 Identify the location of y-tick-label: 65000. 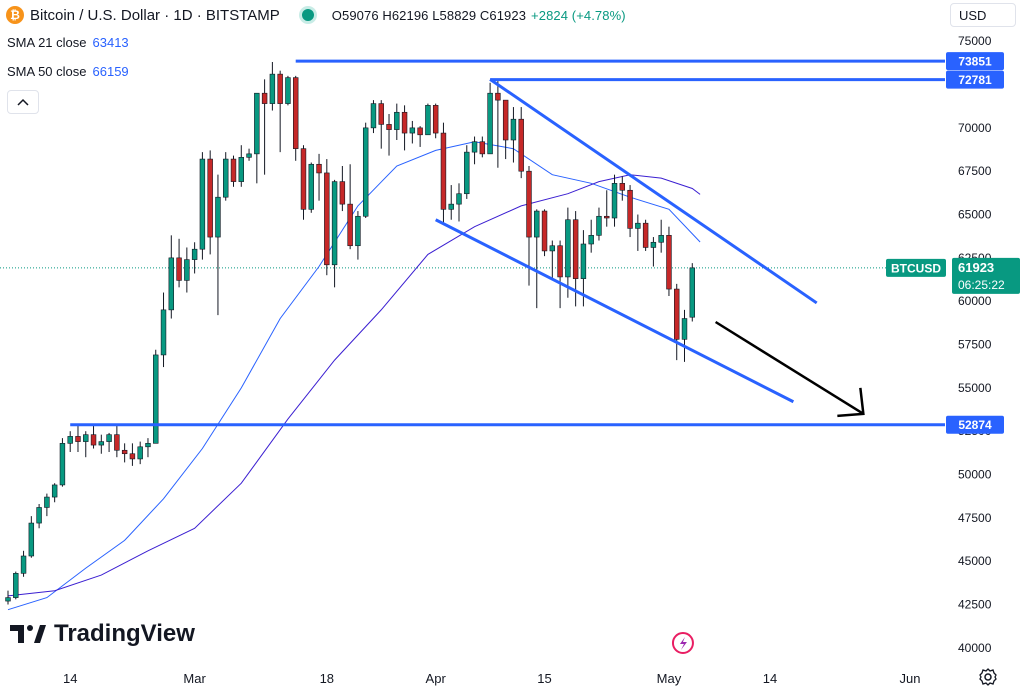
(975, 215).